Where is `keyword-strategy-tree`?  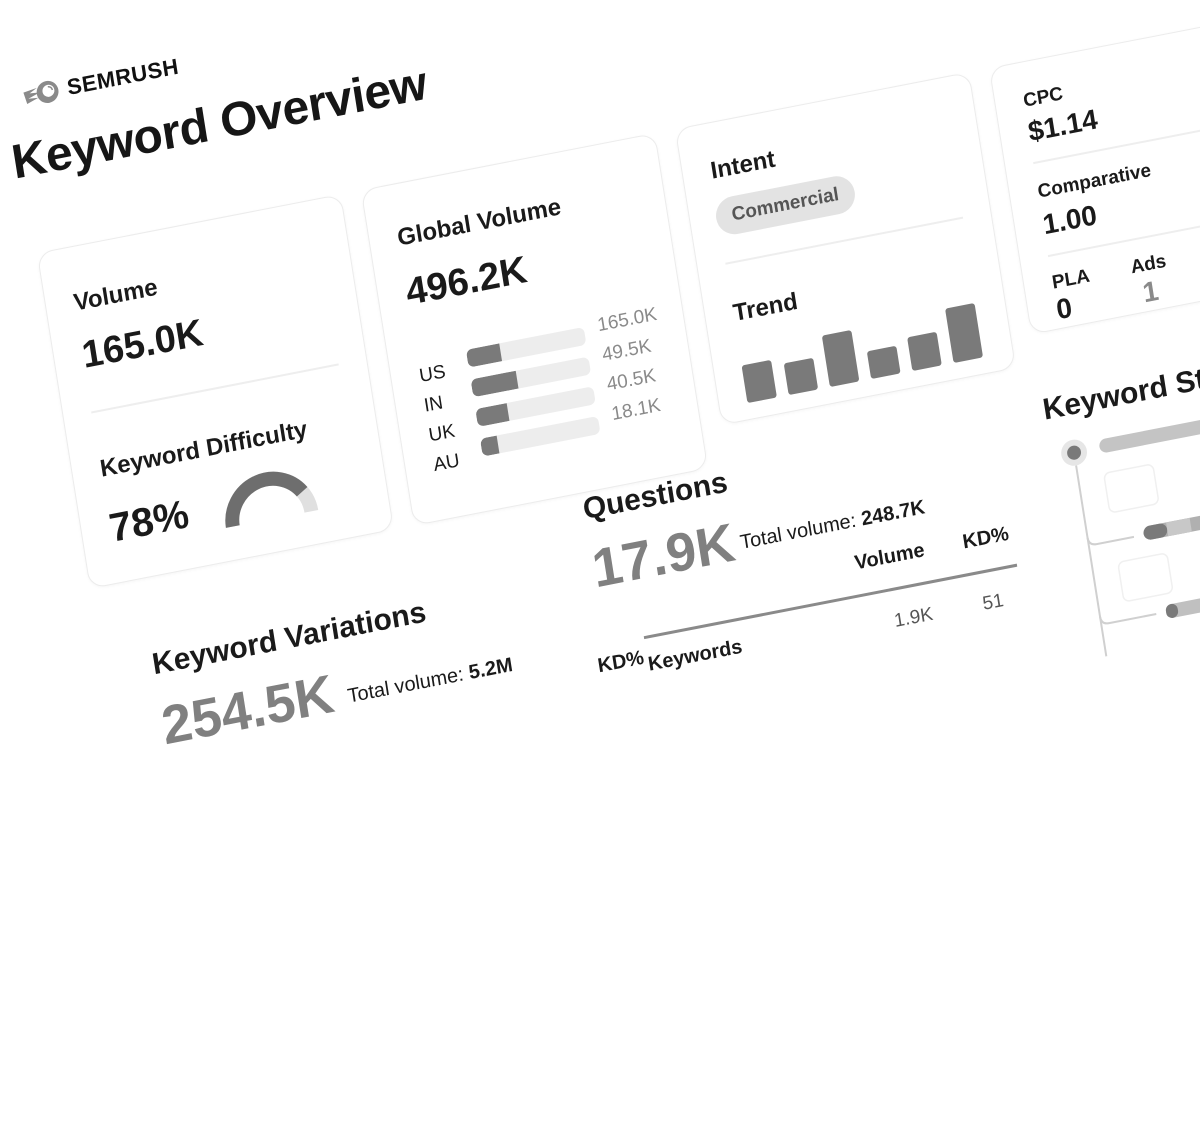 keyword-strategy-tree is located at coordinates (1129, 531).